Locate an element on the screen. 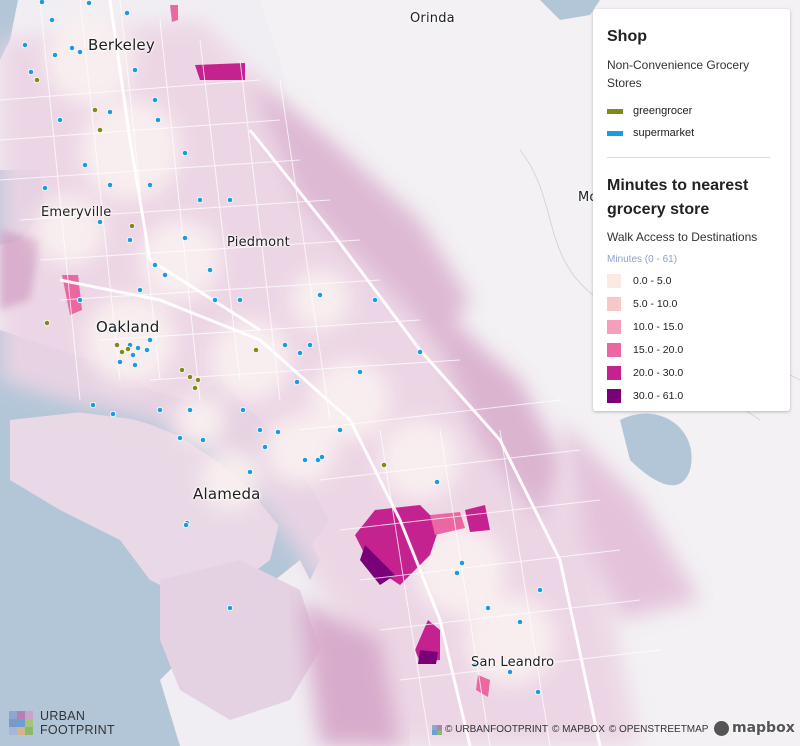 The image size is (800, 746). attribution-mapbox: © MAPBOX is located at coordinates (578, 729).